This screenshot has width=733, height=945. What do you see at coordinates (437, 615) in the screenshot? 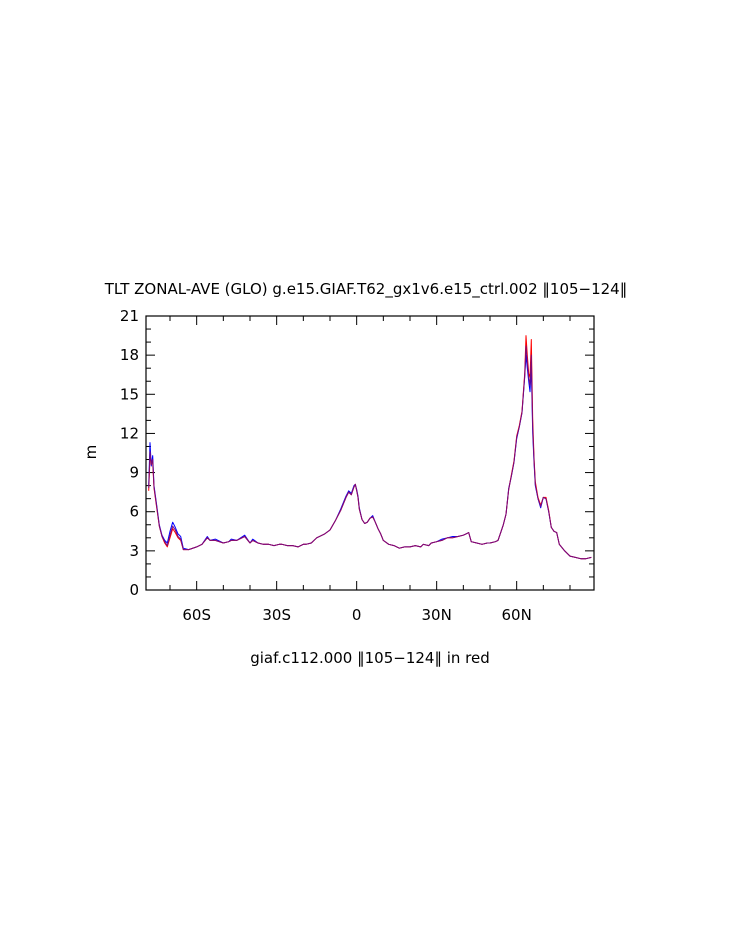
I see `x-tick-label: 30N` at bounding box center [437, 615].